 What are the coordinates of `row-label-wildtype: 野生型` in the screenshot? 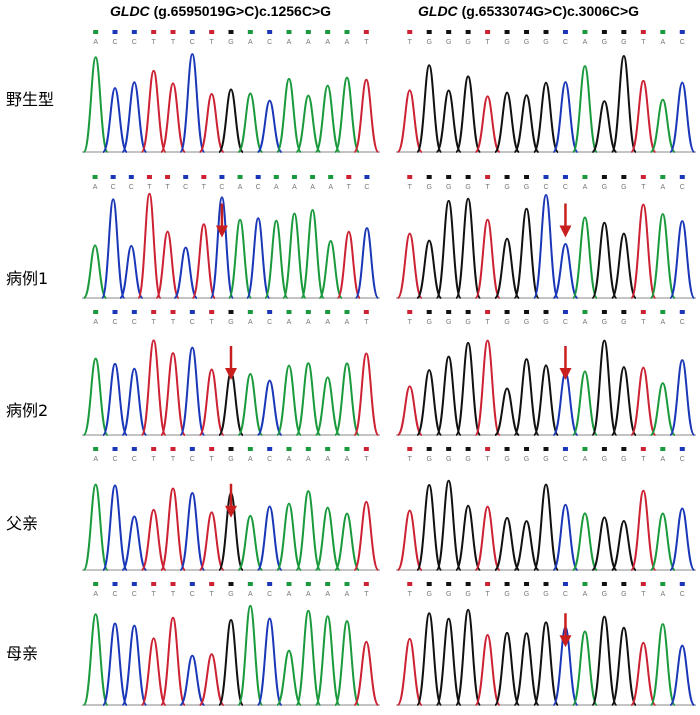 It's located at (30, 99).